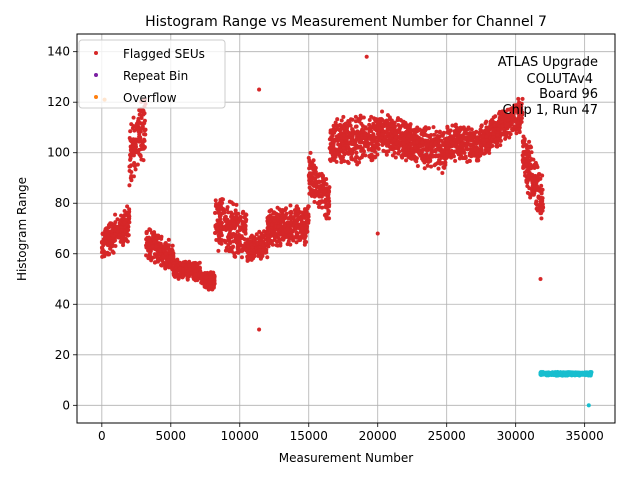 This screenshot has height=484, width=640. I want to click on x-tick-label: 5000, so click(171, 436).